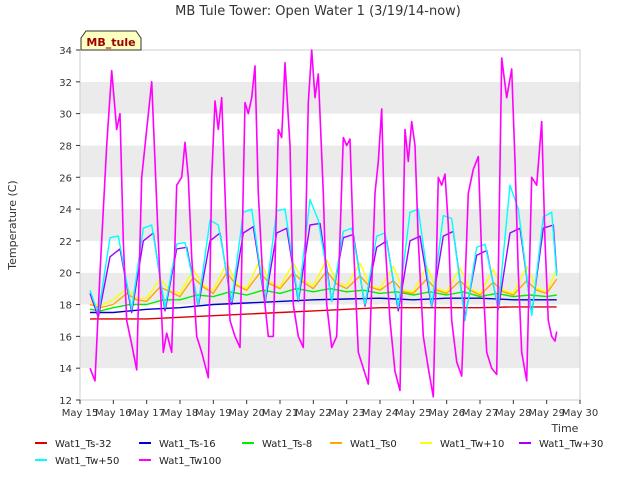 The image size is (640, 480). What do you see at coordinates (12, 225) in the screenshot?
I see `y-axis-label: Temperature (C)` at bounding box center [12, 225].